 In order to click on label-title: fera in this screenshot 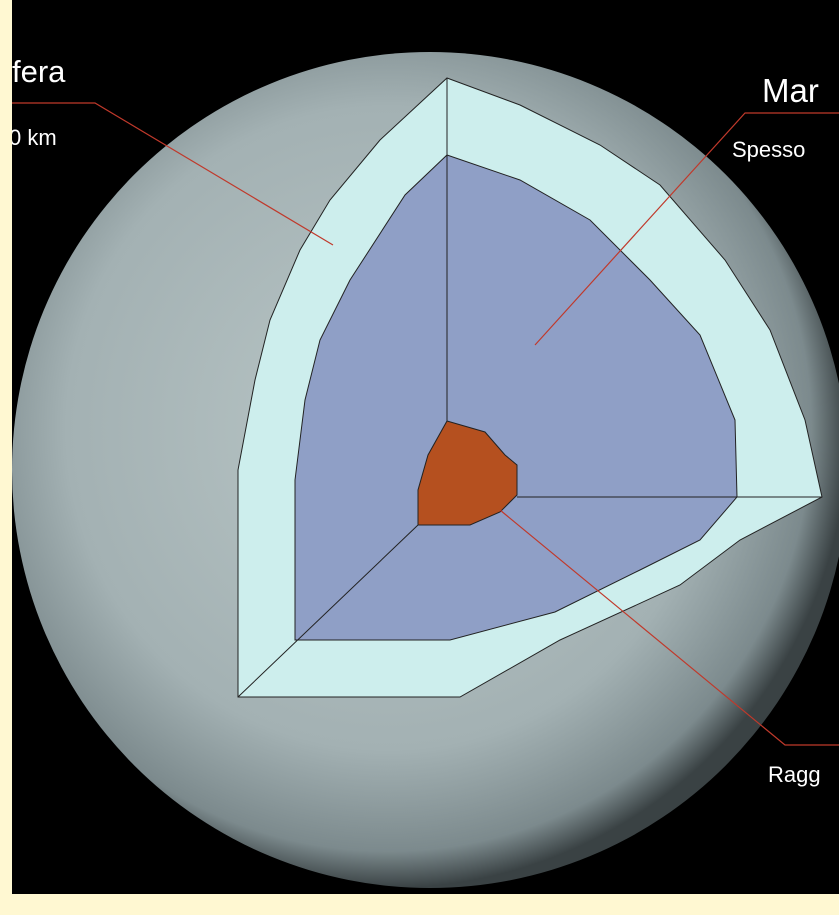, I will do `click(39, 71)`.